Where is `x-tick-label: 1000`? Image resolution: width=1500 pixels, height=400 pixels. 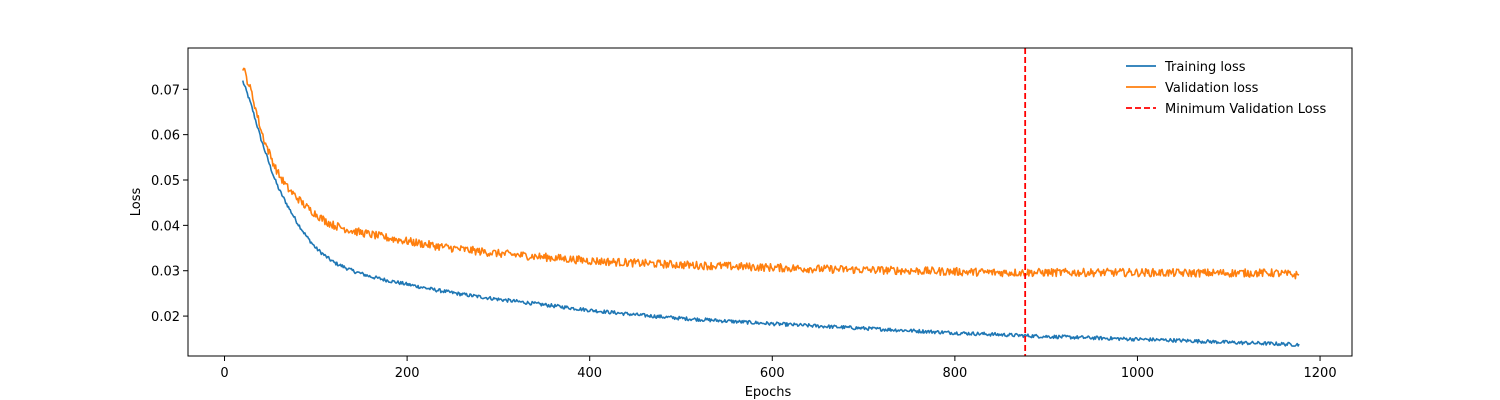
x-tick-label: 1000 is located at coordinates (1137, 373).